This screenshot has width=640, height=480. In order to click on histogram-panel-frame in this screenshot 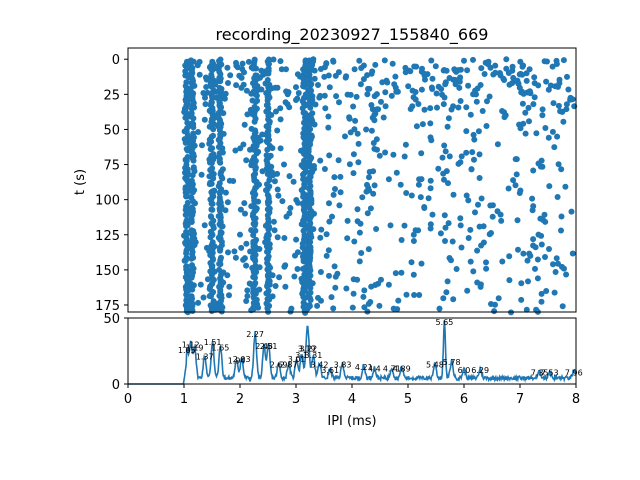, I will do `click(352, 351)`.